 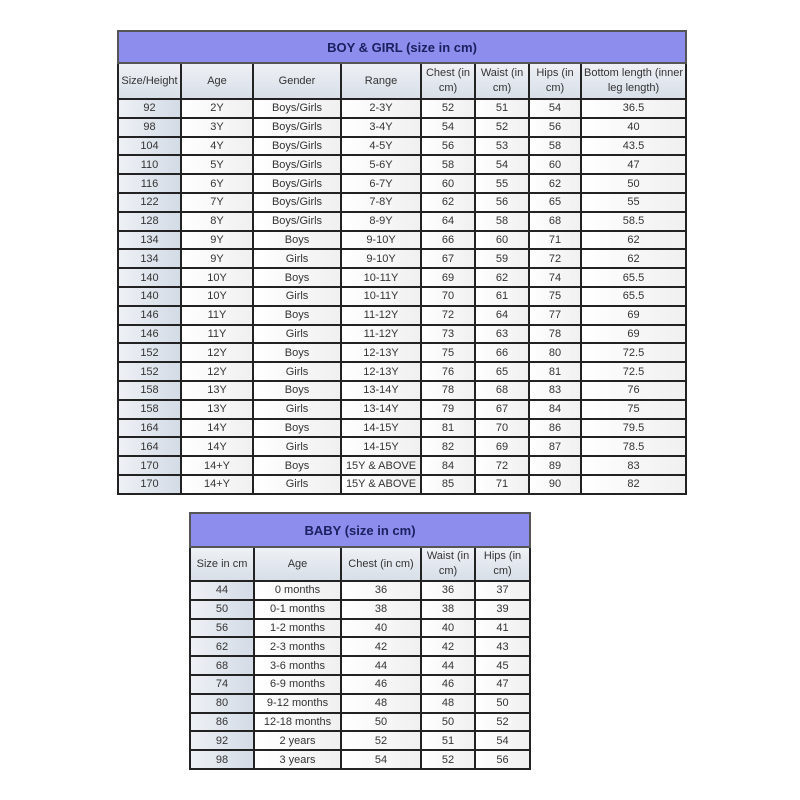 What do you see at coordinates (360, 741) in the screenshot?
I see `table-row: 92 2 years 52 51 54` at bounding box center [360, 741].